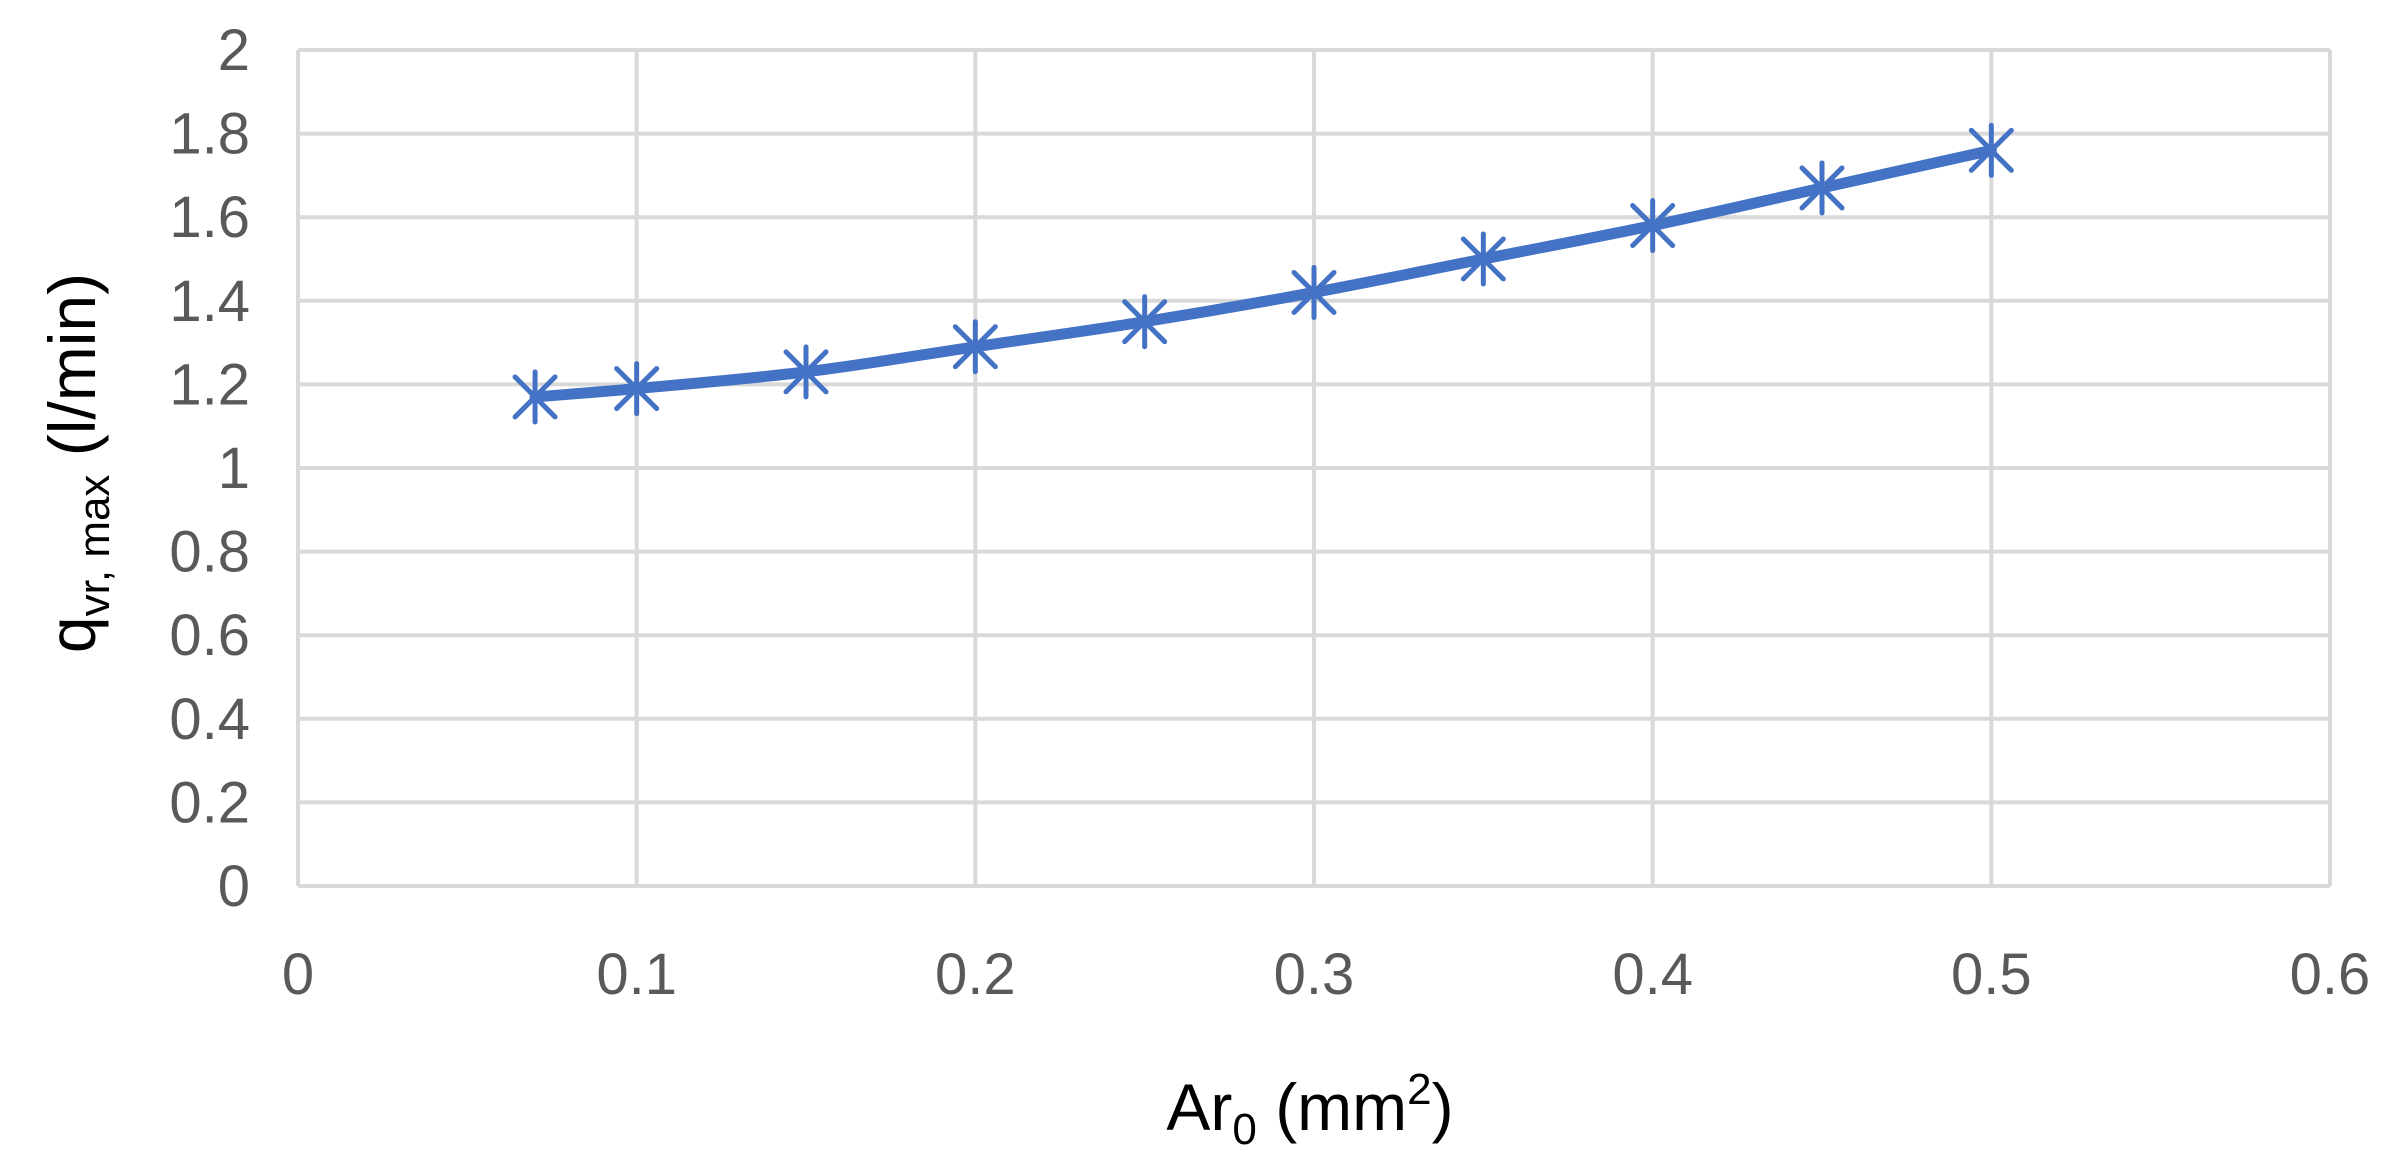  I want to click on x-tick-label: 0.2, so click(975, 974).